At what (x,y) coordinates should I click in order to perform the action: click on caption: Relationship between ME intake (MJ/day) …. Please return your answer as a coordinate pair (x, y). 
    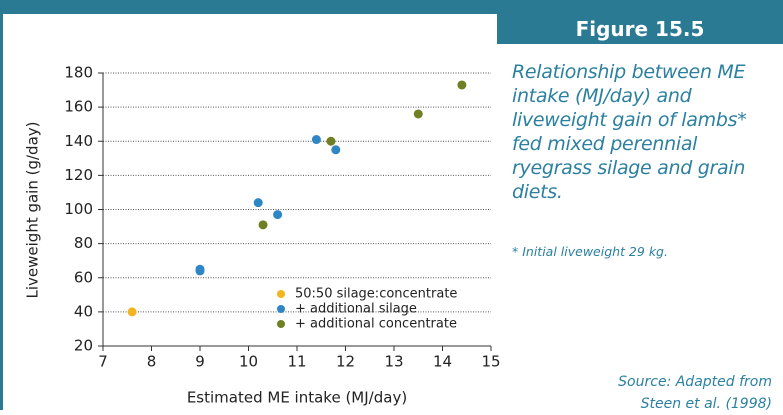
    Looking at the image, I should click on (629, 132).